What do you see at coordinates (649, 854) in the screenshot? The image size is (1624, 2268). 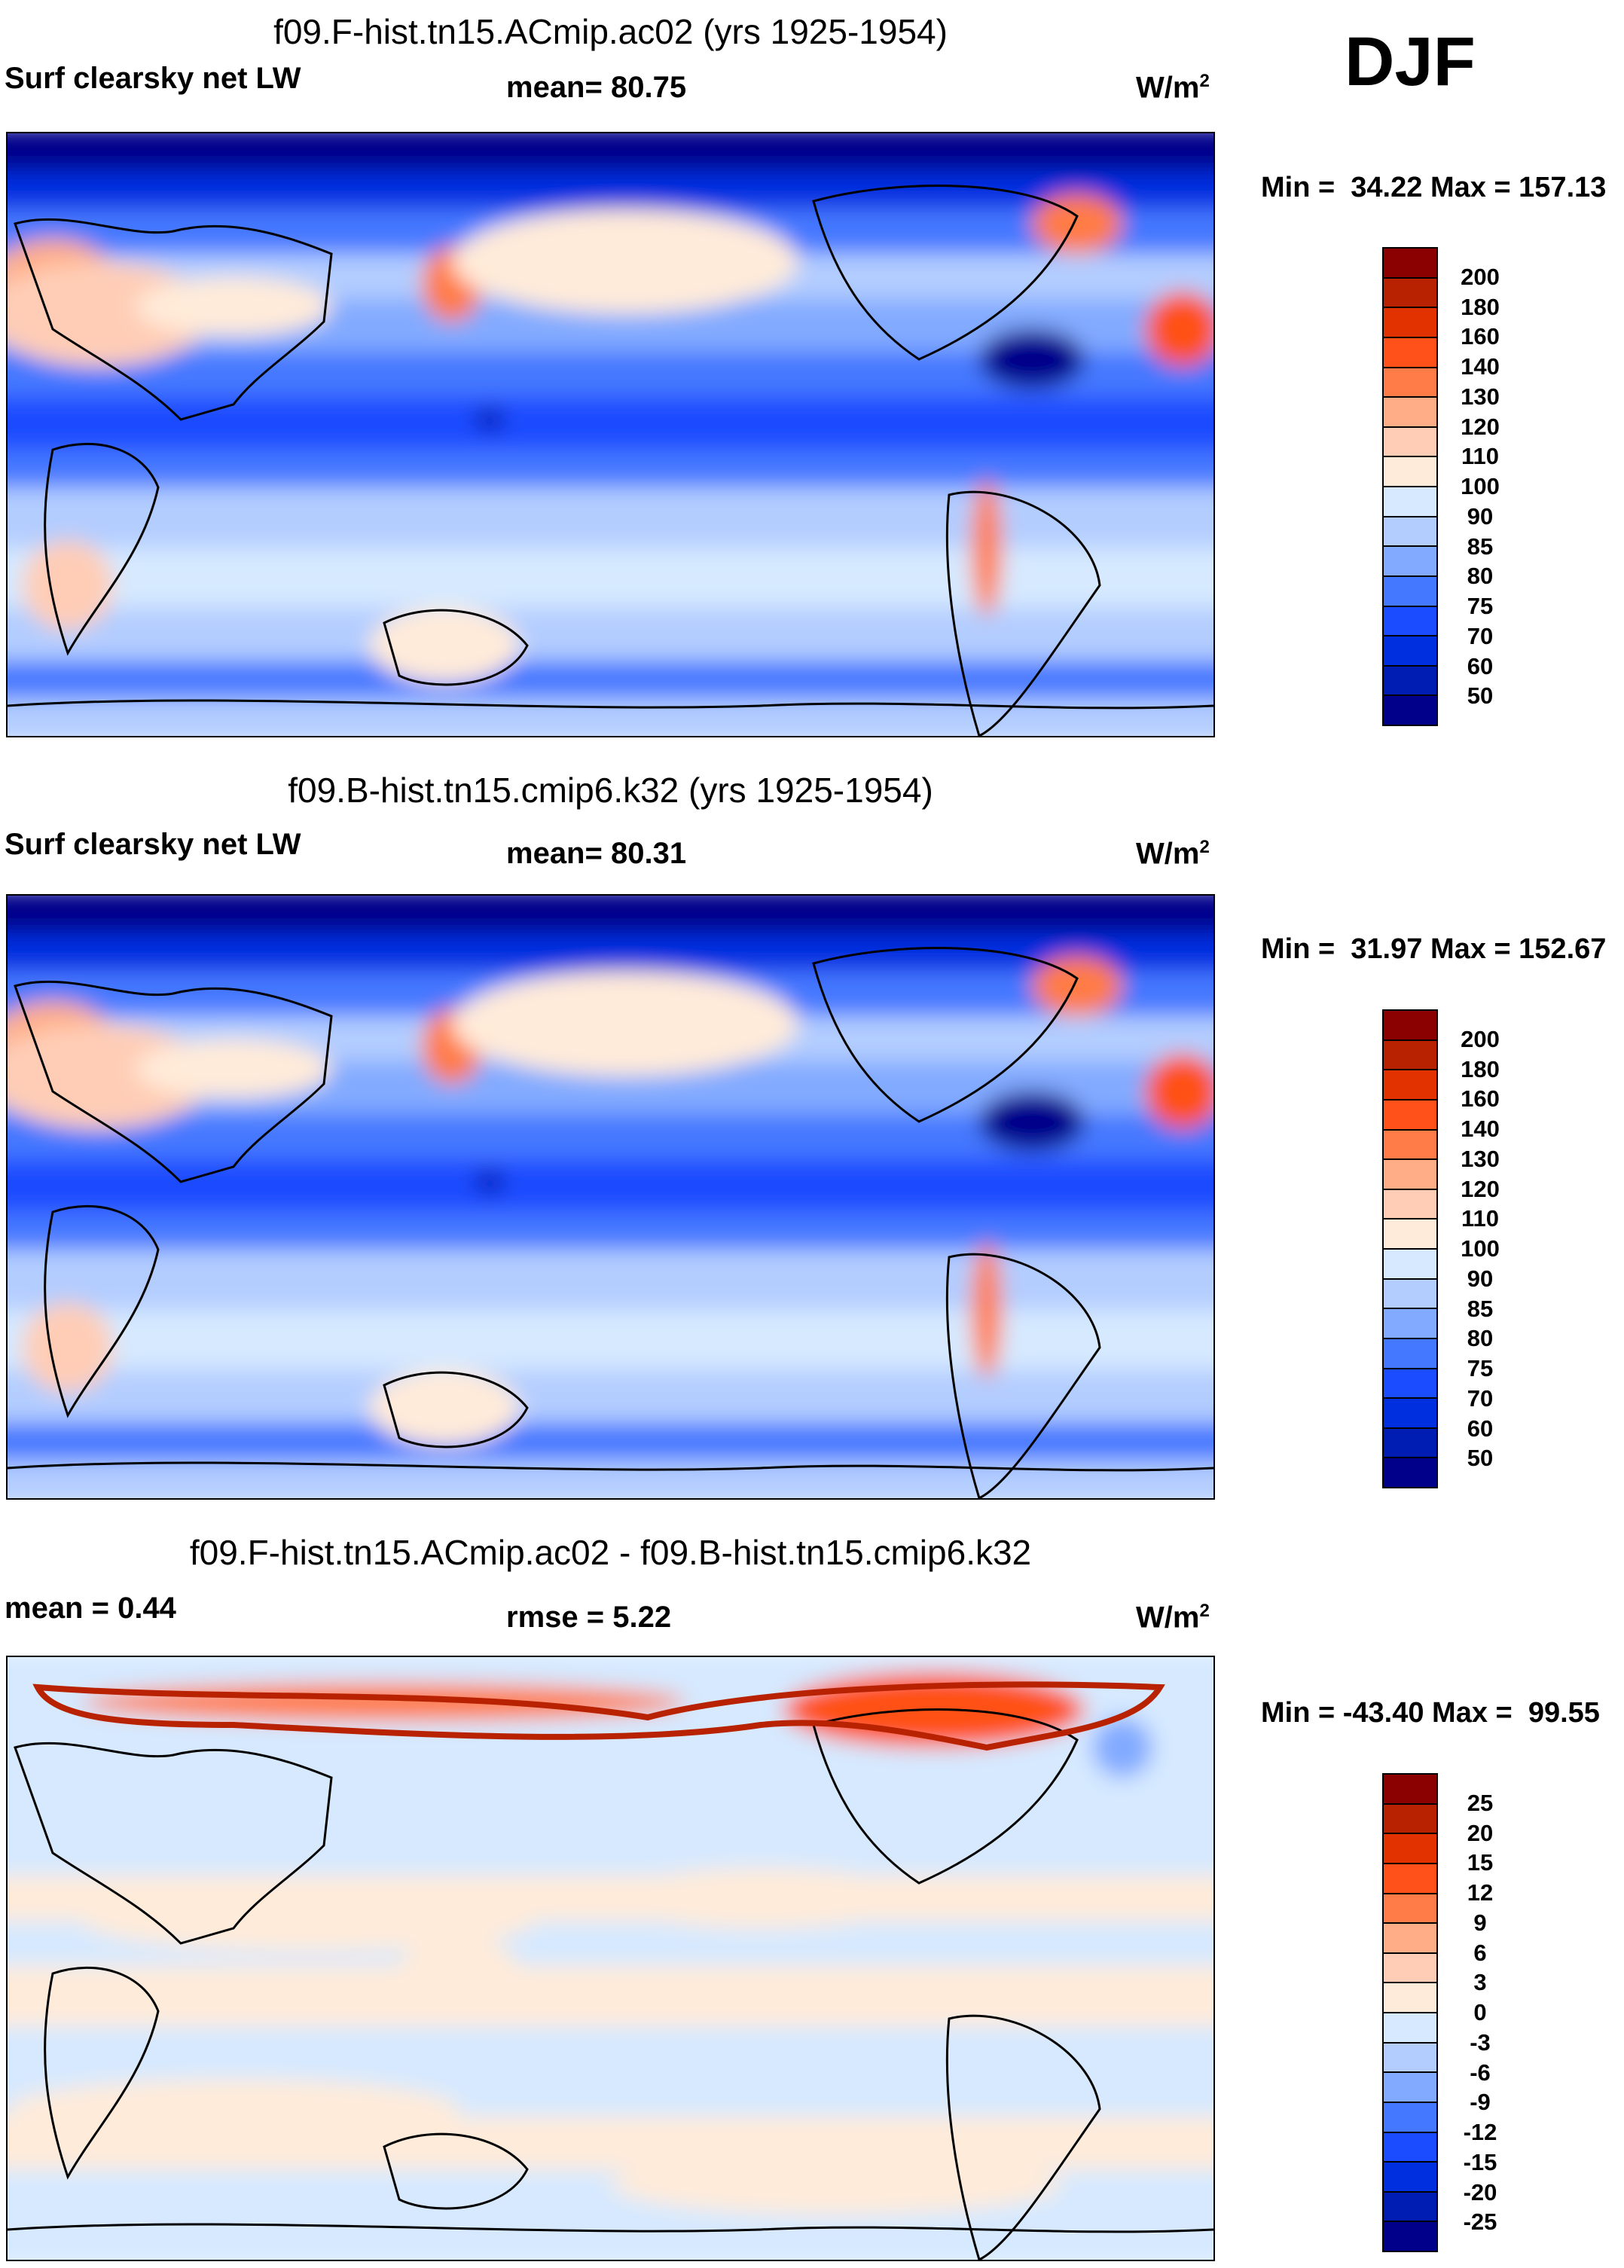 I see `stat-value: 80.31` at bounding box center [649, 854].